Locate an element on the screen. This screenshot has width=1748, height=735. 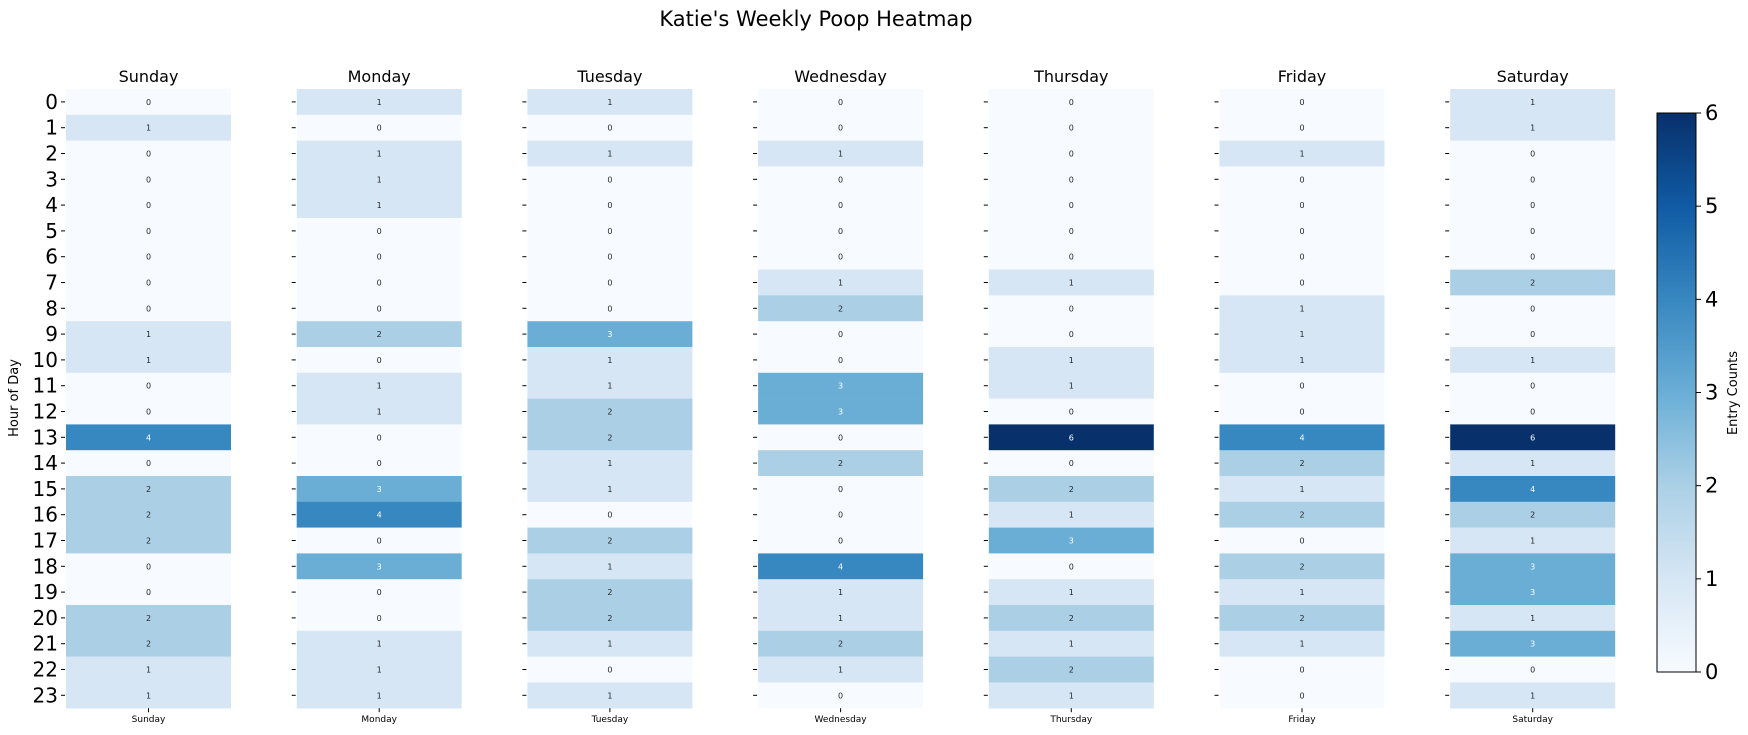
hour-tick-label: 19 is located at coordinates (45, 592).